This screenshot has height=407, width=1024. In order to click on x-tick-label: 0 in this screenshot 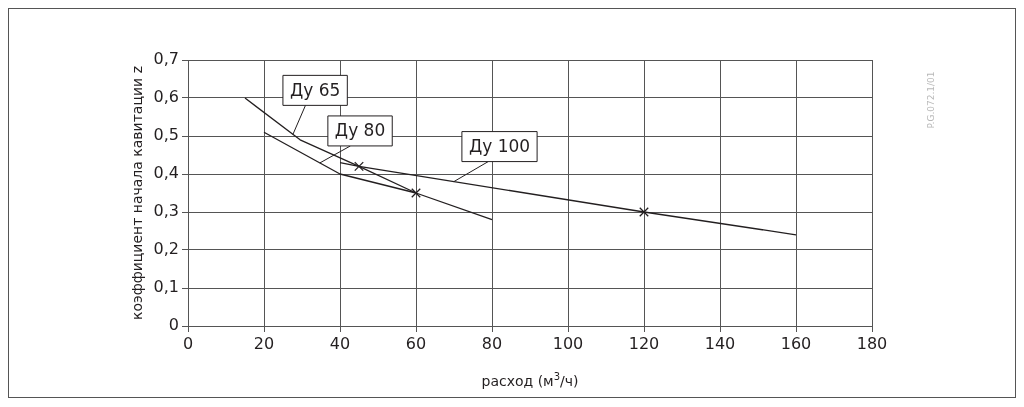, I will do `click(188, 343)`.